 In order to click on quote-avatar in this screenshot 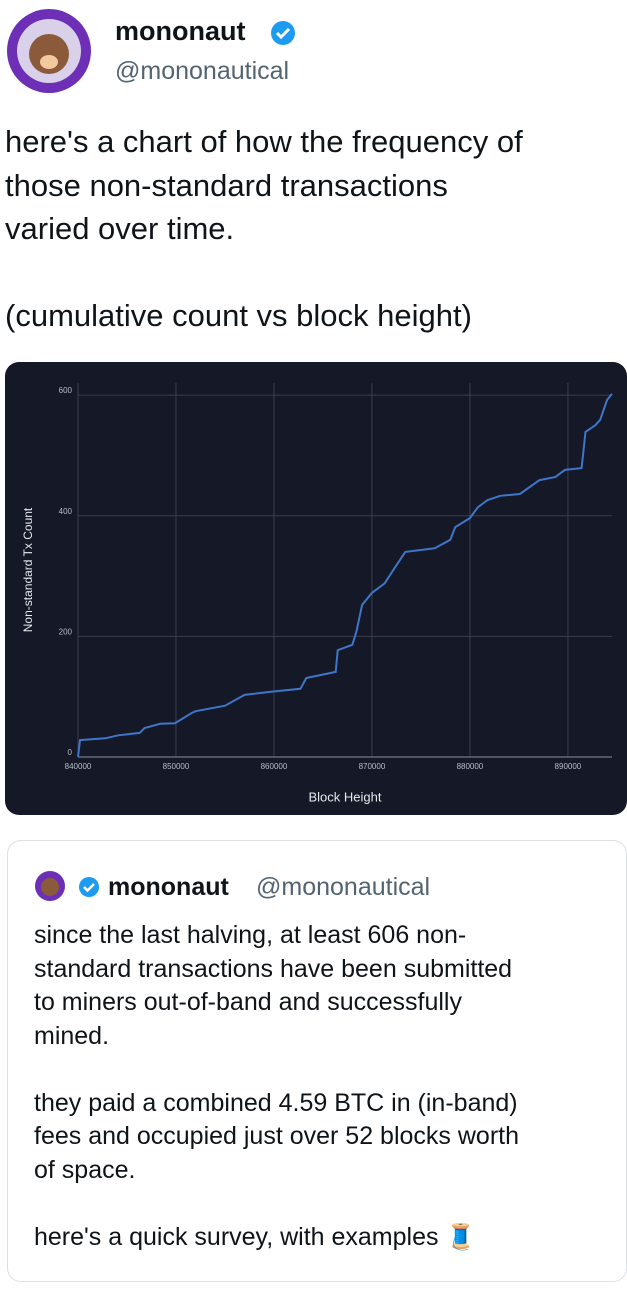, I will do `click(50, 886)`.